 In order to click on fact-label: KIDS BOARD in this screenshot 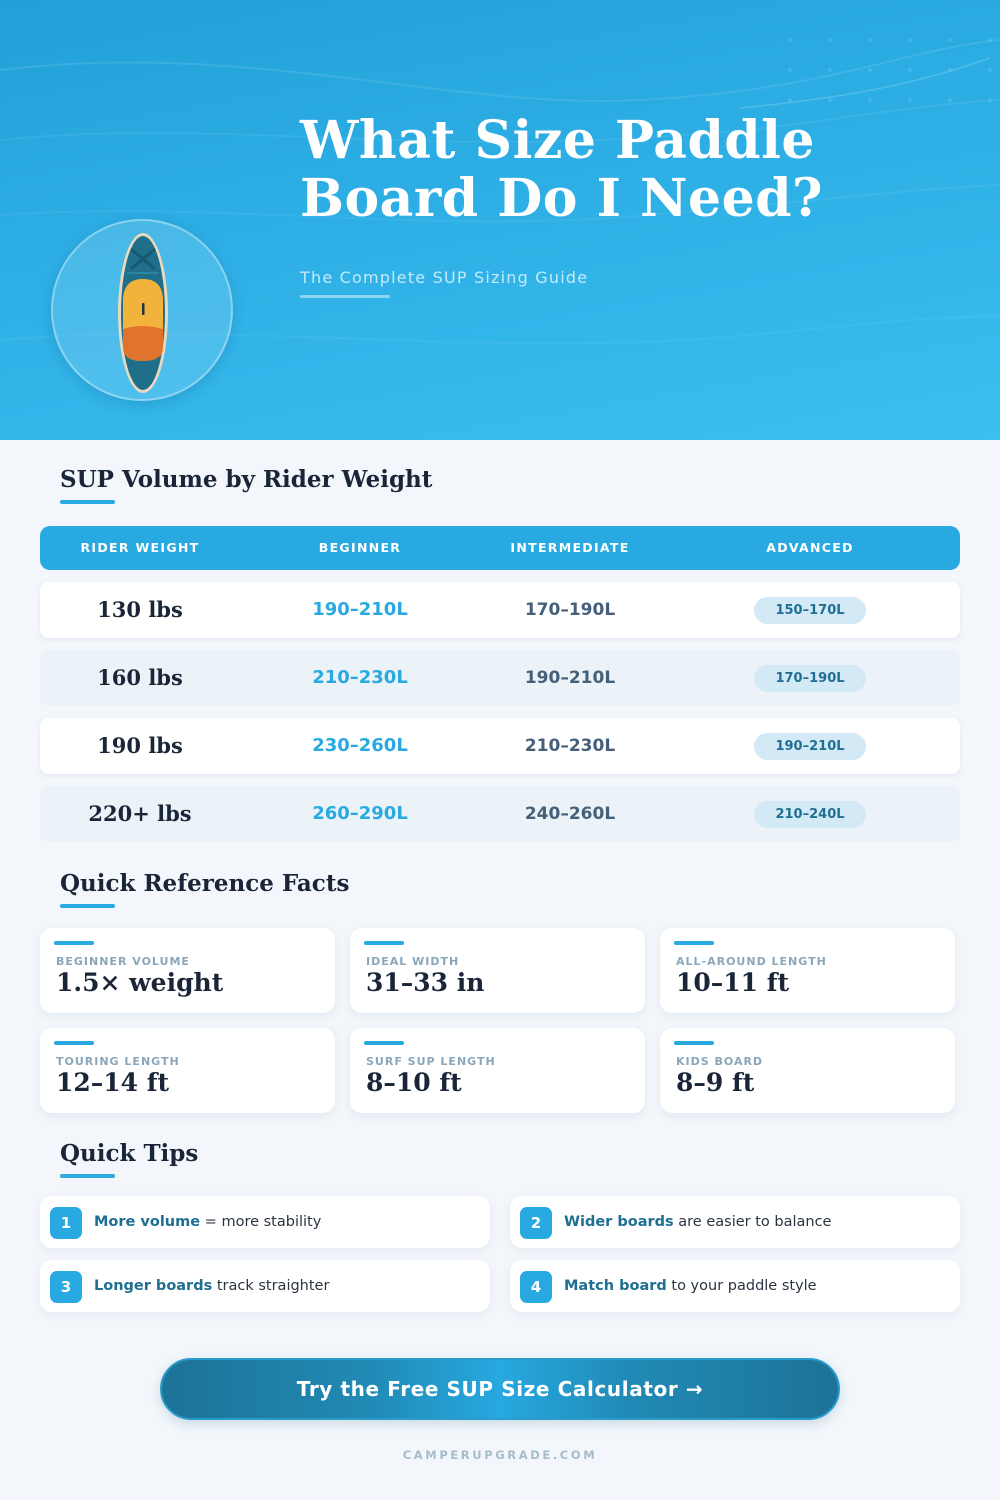, I will do `click(720, 1061)`.